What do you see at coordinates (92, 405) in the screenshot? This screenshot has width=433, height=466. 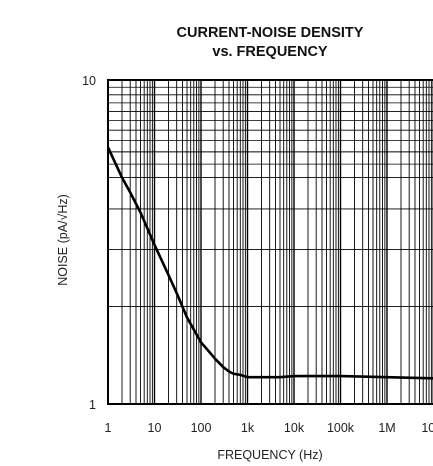 I see `y-tick-label: 1` at bounding box center [92, 405].